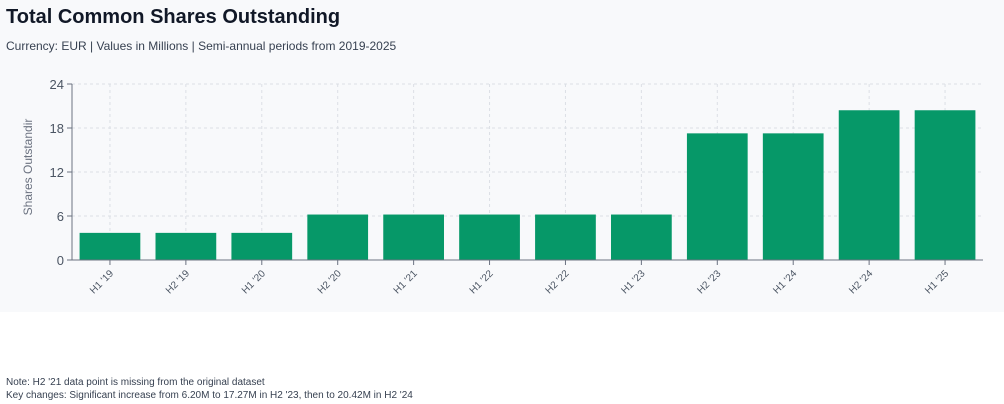 Image resolution: width=1004 pixels, height=404 pixels. What do you see at coordinates (60, 216) in the screenshot?
I see `y-tick-label: 6` at bounding box center [60, 216].